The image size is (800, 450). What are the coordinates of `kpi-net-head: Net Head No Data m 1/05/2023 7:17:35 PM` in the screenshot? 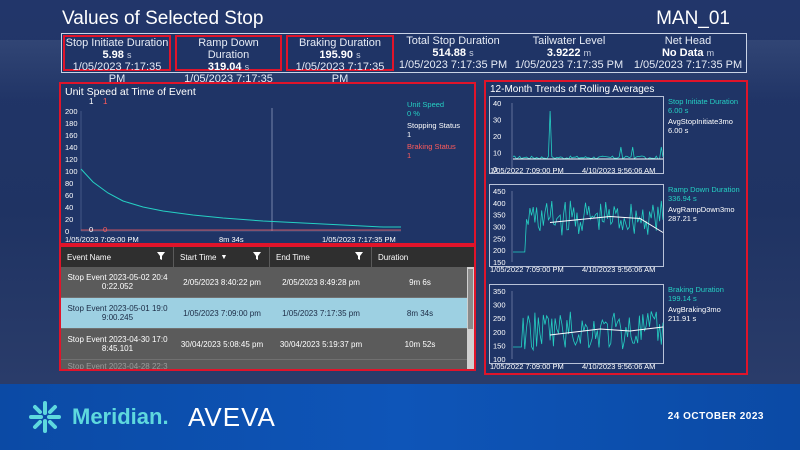 It's located at (688, 53).